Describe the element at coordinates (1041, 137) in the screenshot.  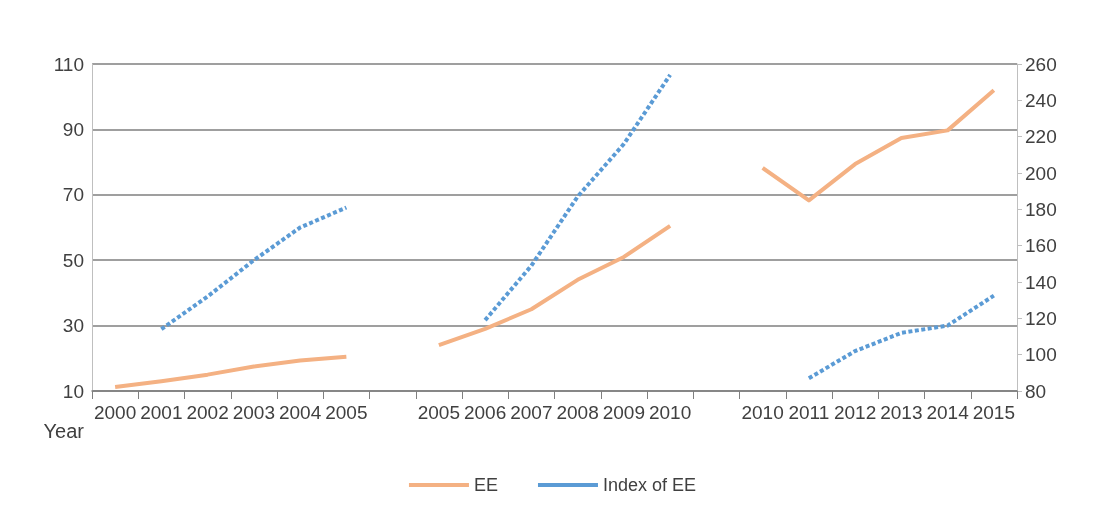
I see `y2-tick-label: 220` at that location.